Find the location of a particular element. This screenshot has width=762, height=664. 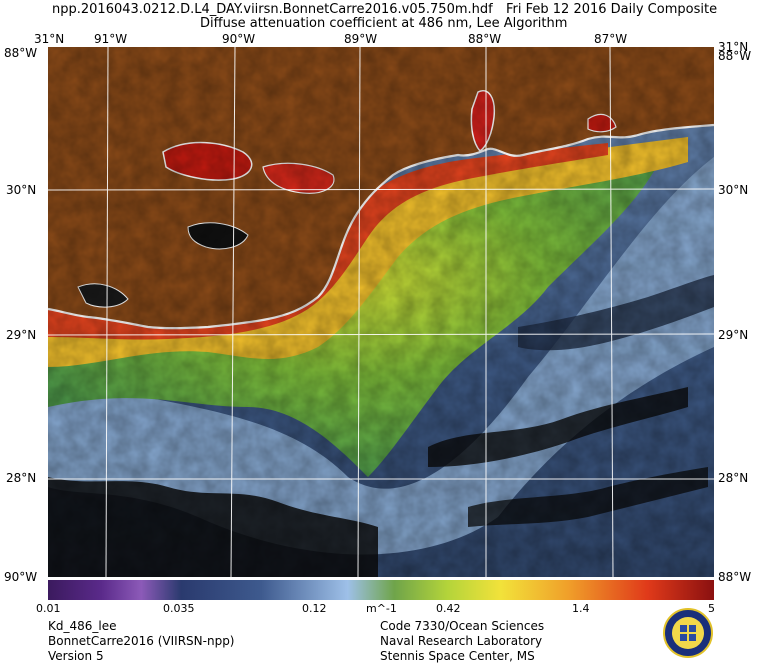

footer-product-code: Kd_486_lee is located at coordinates (82, 626).